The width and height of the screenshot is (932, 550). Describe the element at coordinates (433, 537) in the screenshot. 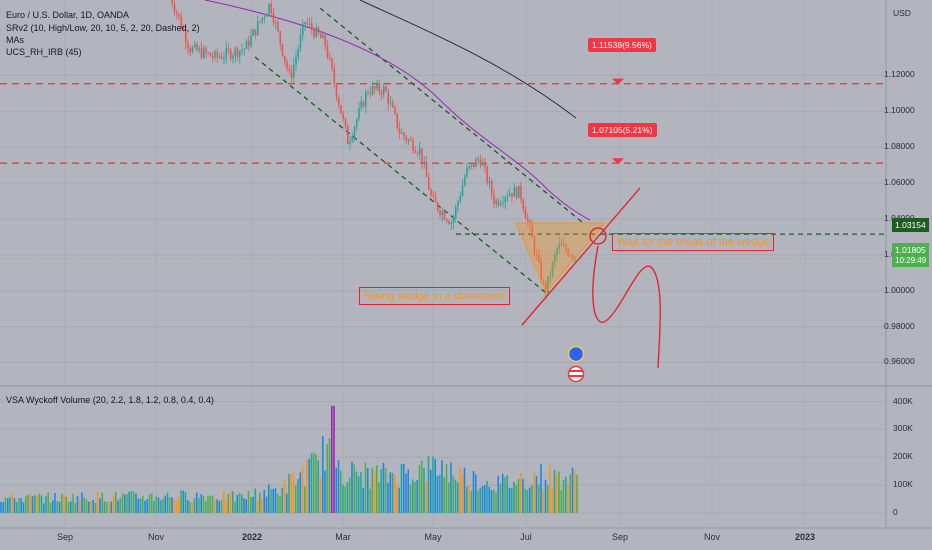

I see `time-tick-label: May` at that location.